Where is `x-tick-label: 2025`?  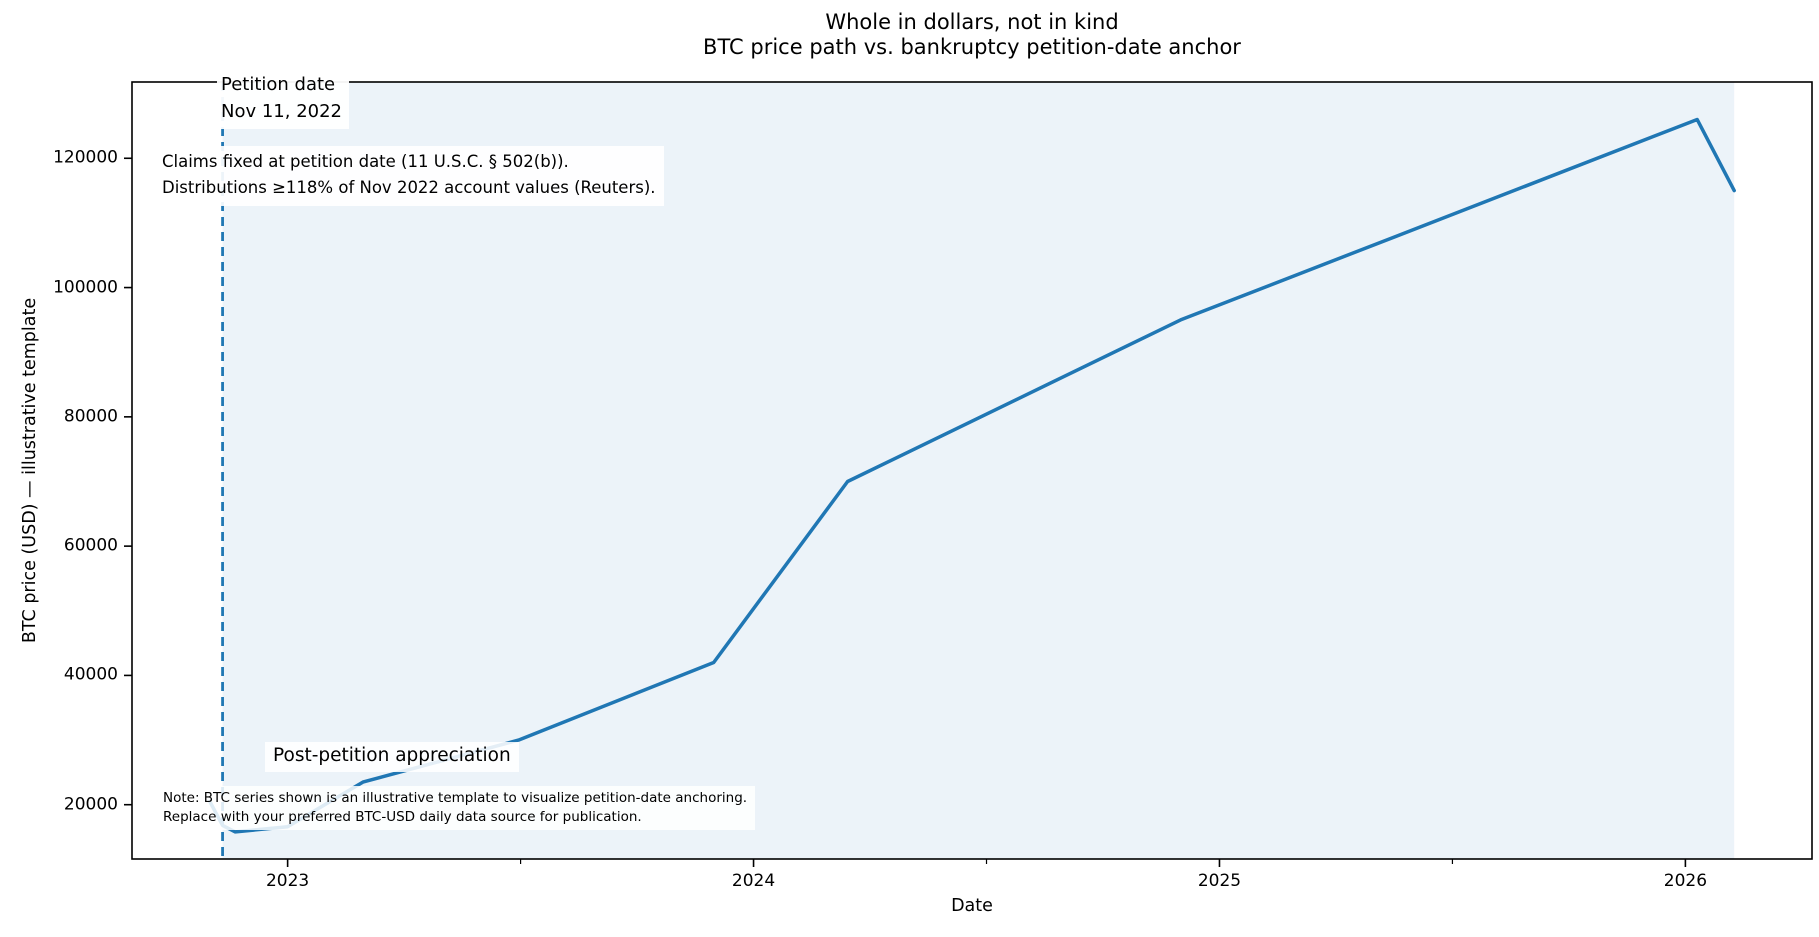 x-tick-label: 2025 is located at coordinates (1219, 881).